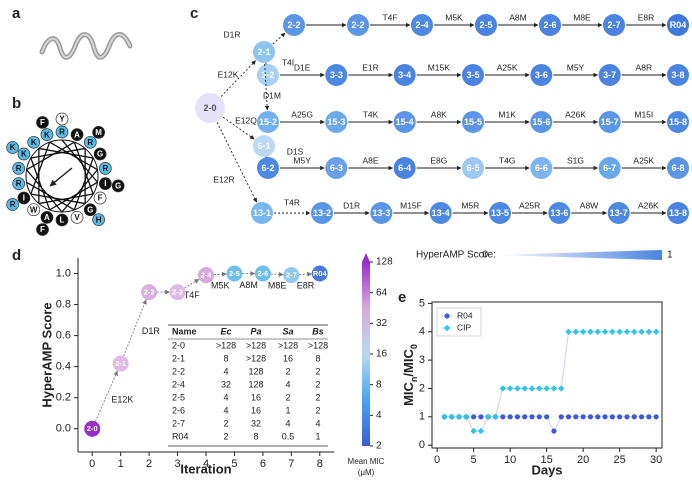 Image resolution: width=692 pixels, height=490 pixels. What do you see at coordinates (92, 428) in the screenshot?
I see `point-label: 2-0` at bounding box center [92, 428].